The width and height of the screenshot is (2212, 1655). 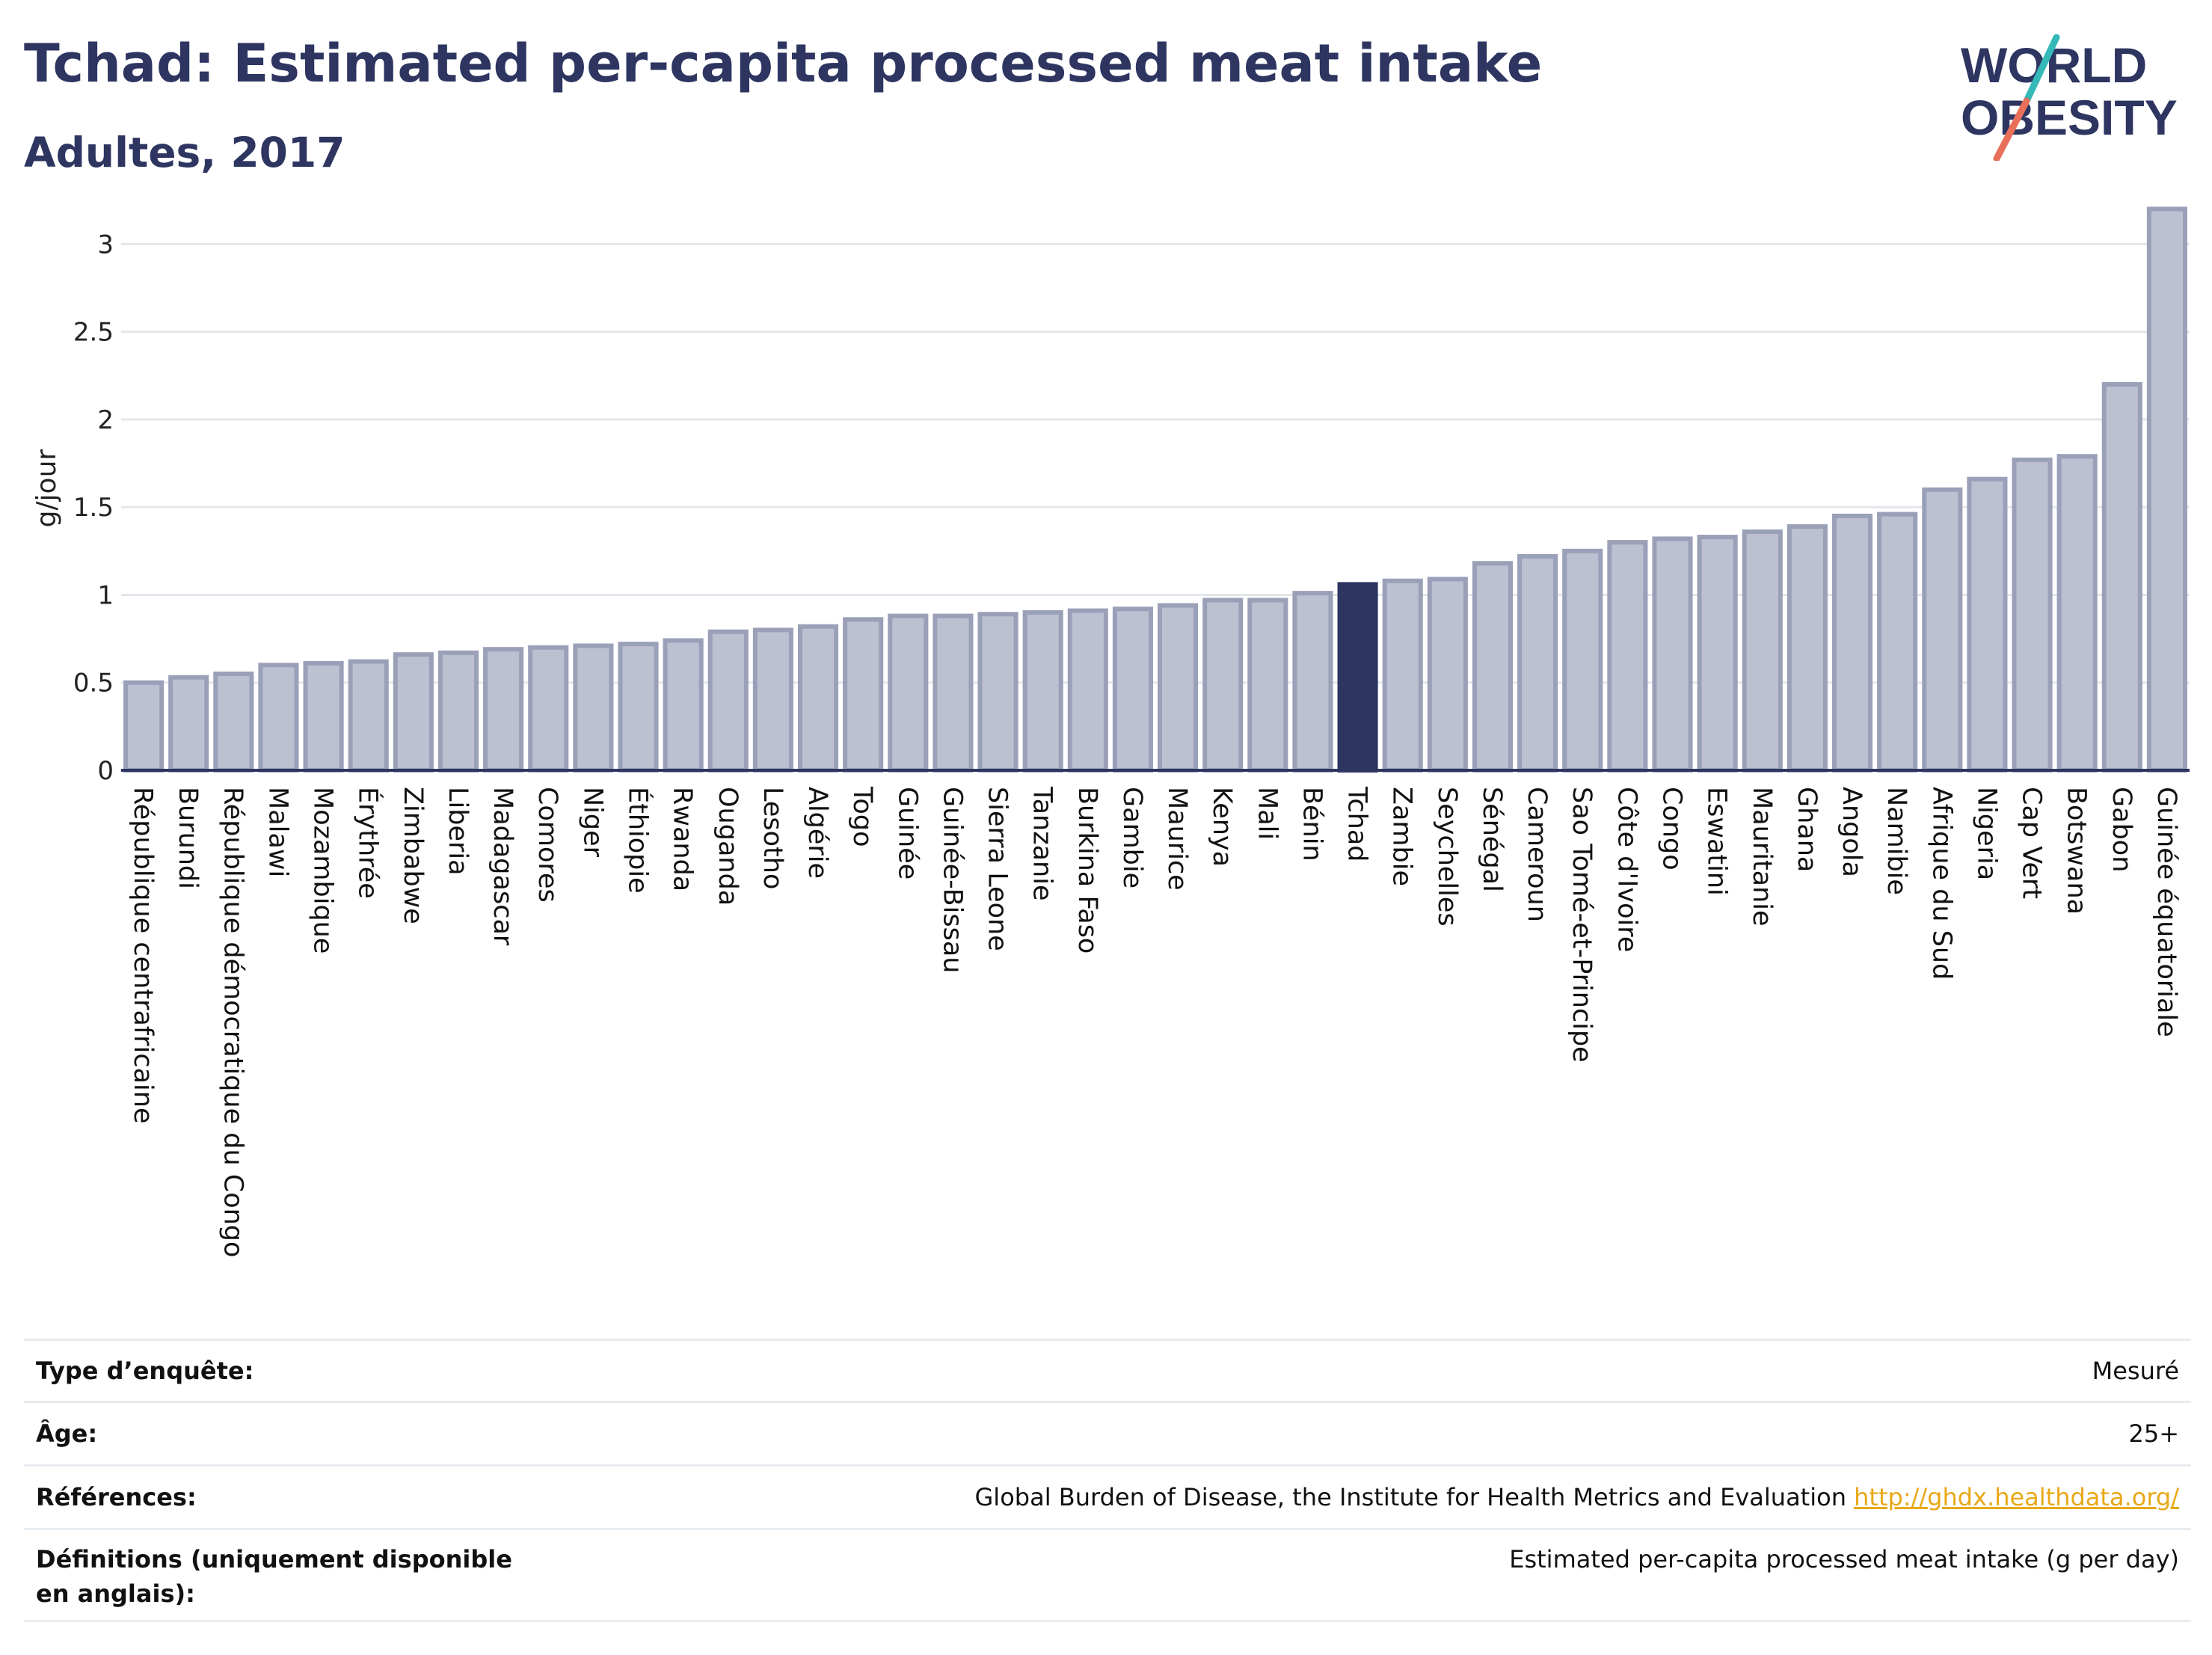 I want to click on reference-link: http://ghdx.healthdata.org/, so click(x=2017, y=1497).